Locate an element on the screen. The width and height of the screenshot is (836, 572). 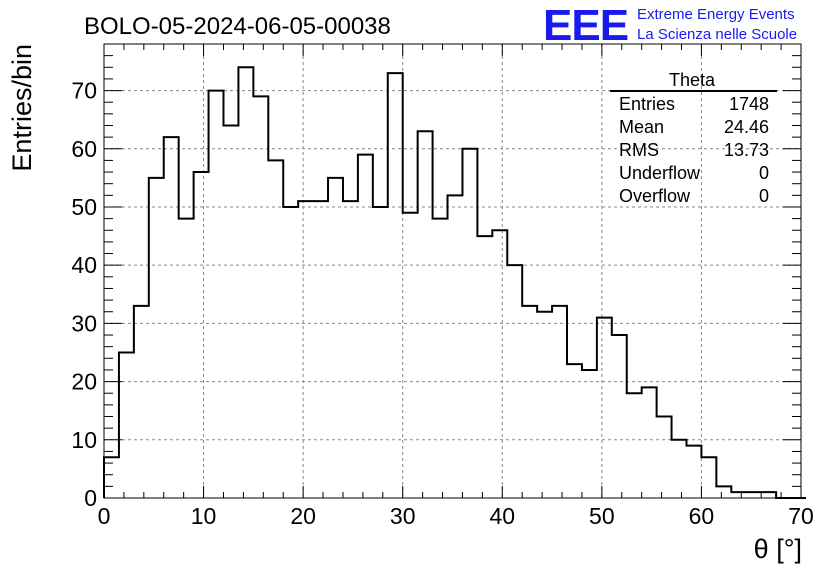
x-tick-label: 60 is located at coordinates (702, 516).